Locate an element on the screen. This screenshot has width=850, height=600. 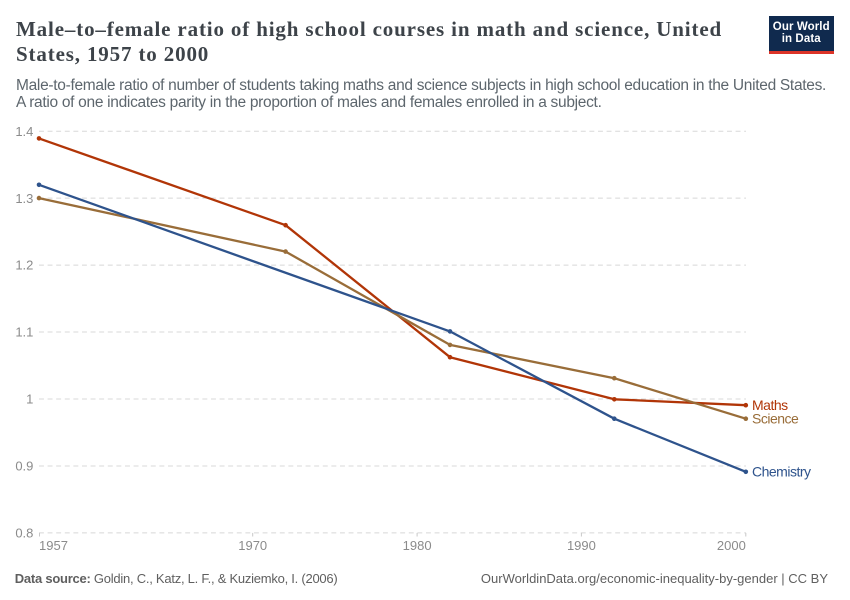
svg-text: 1970 is located at coordinates (252, 545).